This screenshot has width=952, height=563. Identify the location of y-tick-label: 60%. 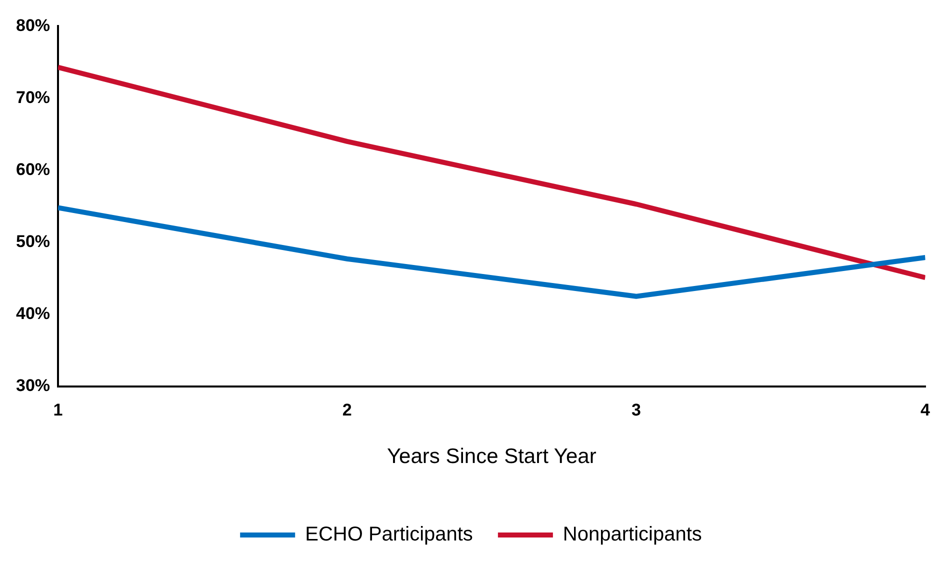
(33, 169).